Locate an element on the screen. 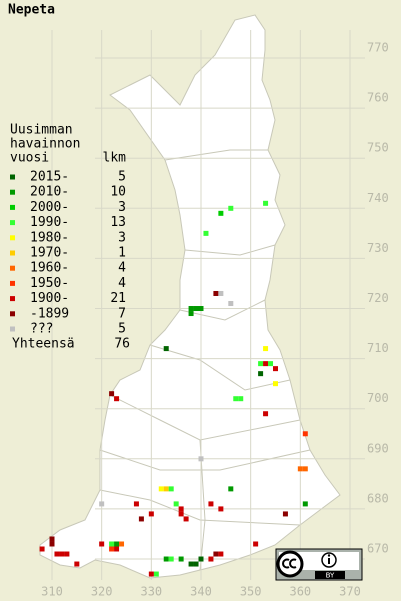  legend-total-label: Yhteensä is located at coordinates (43, 344).